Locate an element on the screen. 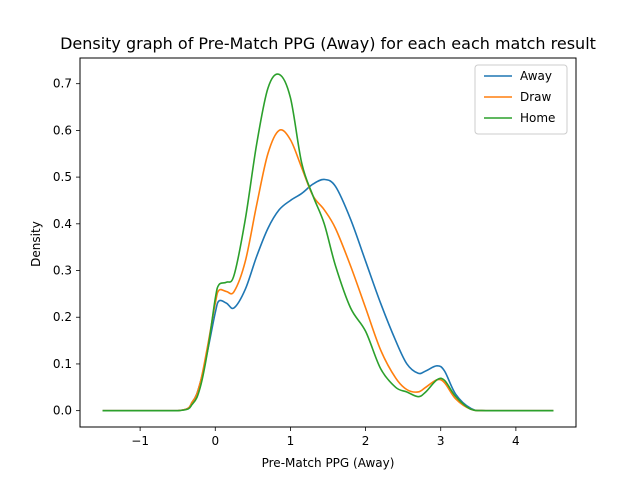 The image size is (640, 480). y-tick-label: 0.3 is located at coordinates (62, 271).